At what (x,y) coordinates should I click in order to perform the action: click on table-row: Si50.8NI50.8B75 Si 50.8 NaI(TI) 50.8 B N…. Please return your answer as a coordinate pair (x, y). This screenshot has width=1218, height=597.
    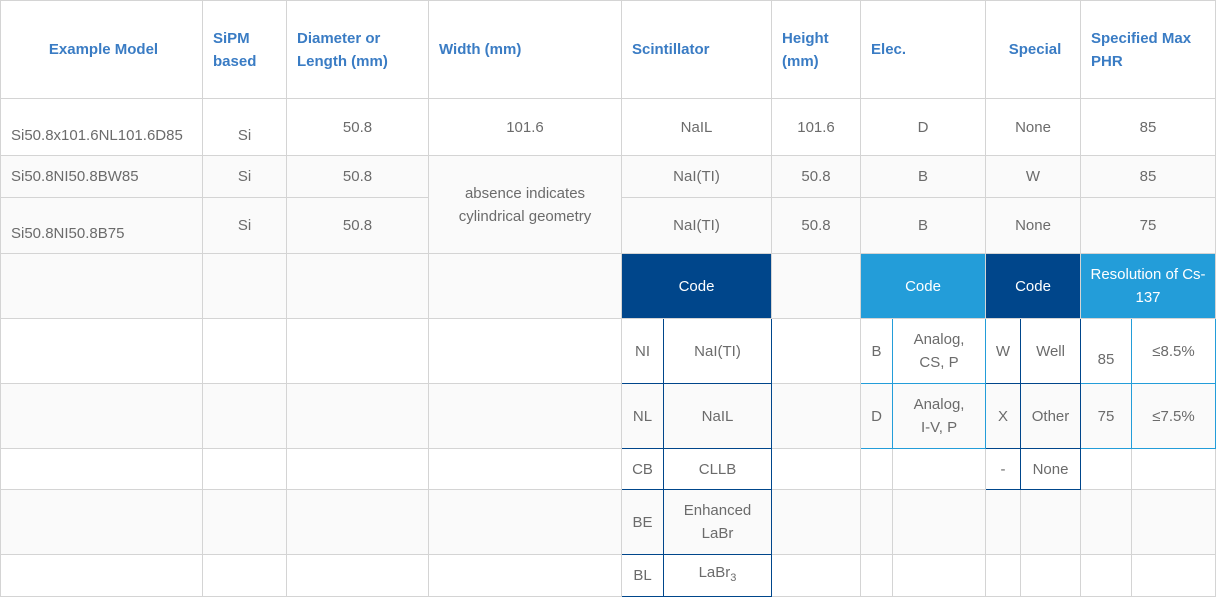
    Looking at the image, I should click on (608, 225).